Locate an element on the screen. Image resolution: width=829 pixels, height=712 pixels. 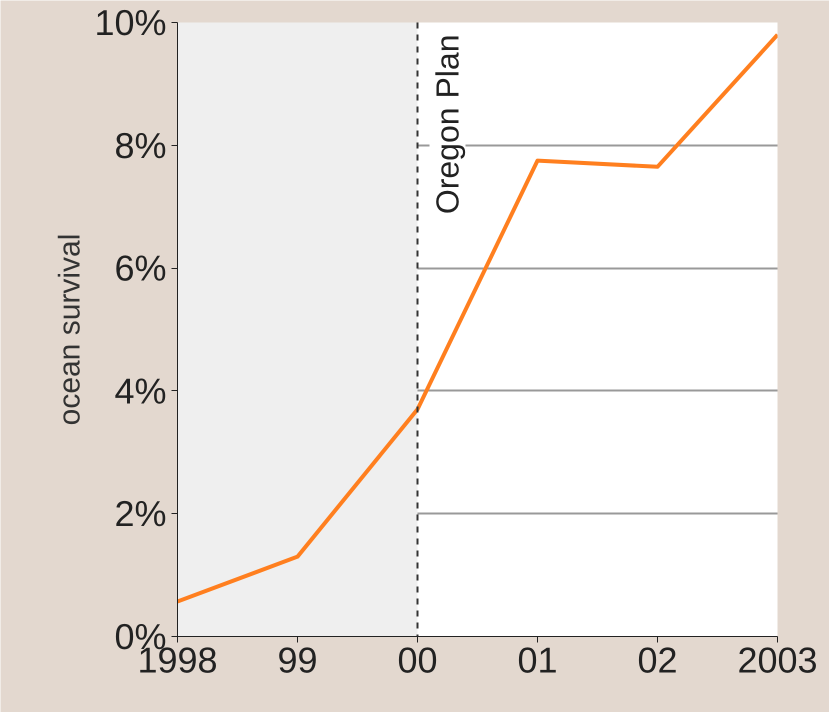
x-tick-label: 01 is located at coordinates (537, 660).